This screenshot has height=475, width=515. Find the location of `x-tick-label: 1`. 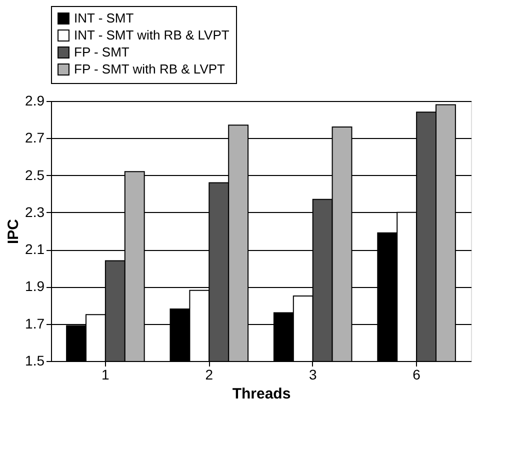

x-tick-label: 1 is located at coordinates (106, 374).